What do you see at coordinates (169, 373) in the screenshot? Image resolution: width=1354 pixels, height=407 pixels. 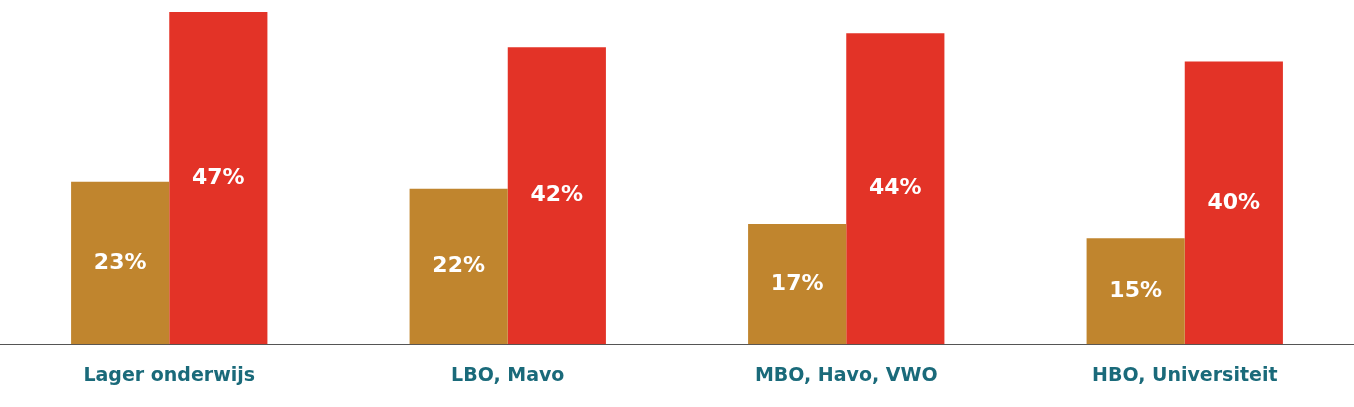 I see `x-tick-label: Lager onderwijs` at bounding box center [169, 373].